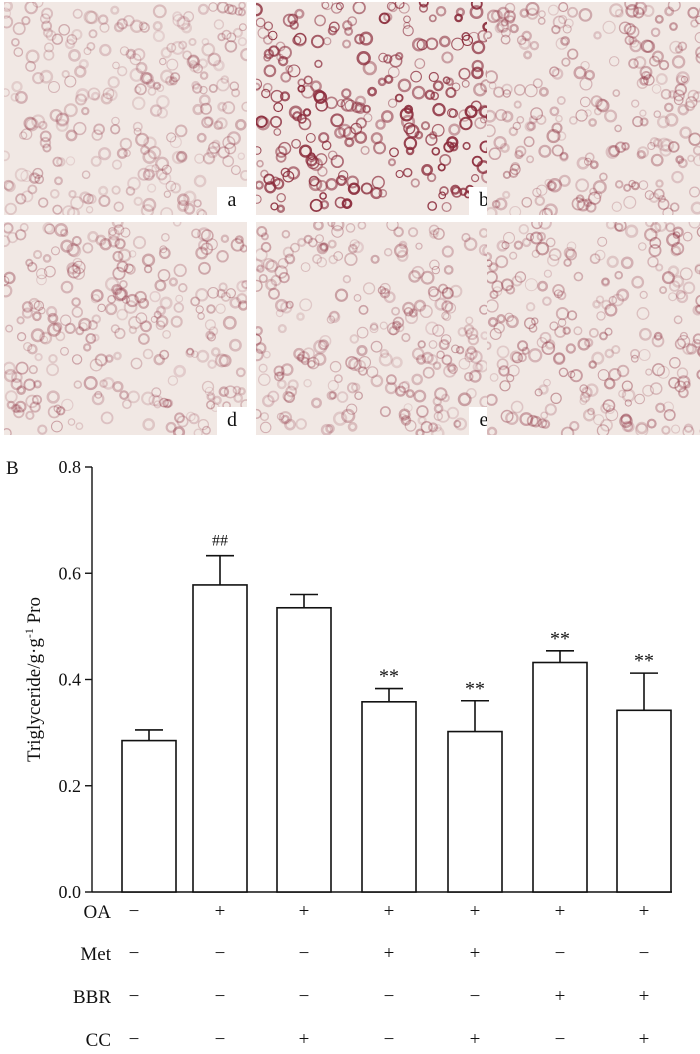 The width and height of the screenshot is (700, 1054). Describe the element at coordinates (232, 421) in the screenshot. I see `micrograph-label-d: d` at that location.